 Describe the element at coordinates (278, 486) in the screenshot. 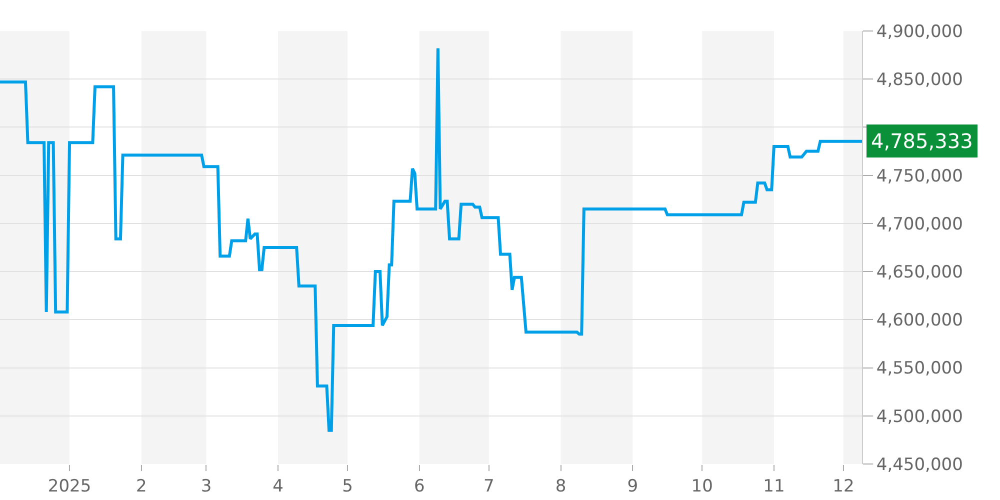

I see `x-tick-label: 4` at that location.